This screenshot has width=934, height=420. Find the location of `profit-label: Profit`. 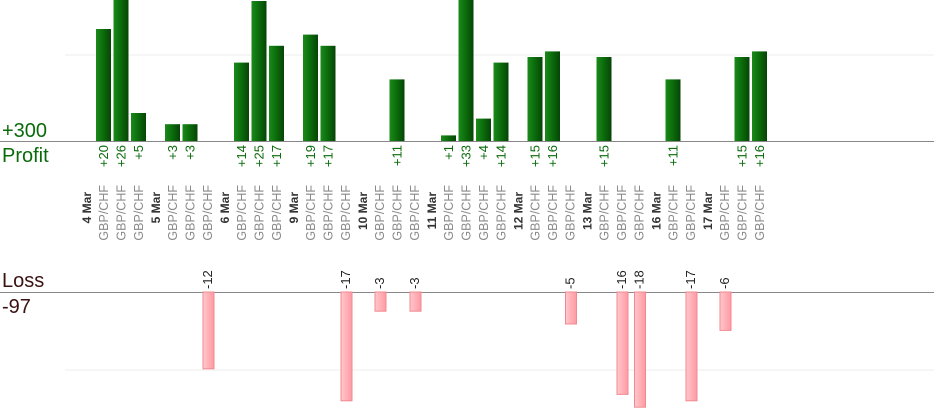

profit-label: Profit is located at coordinates (25, 156).